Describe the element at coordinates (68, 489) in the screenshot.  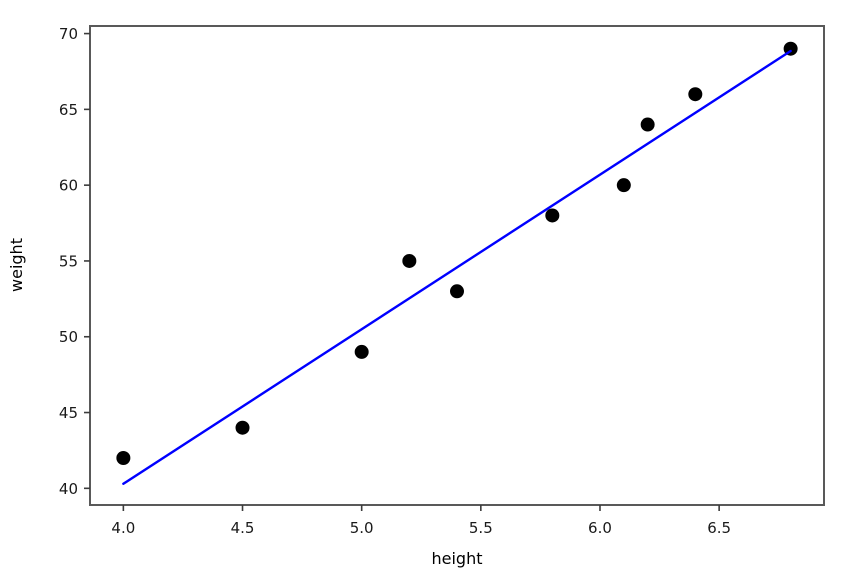
I see `y-tick-label: 40` at that location.